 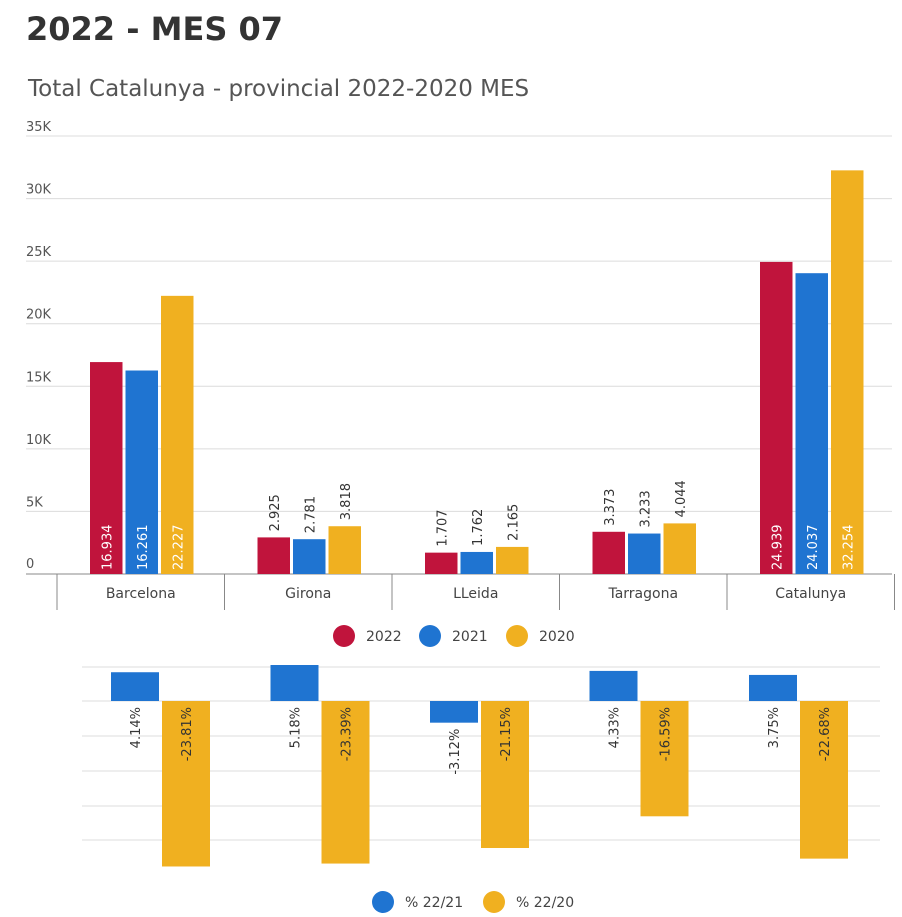 What do you see at coordinates (310, 514) in the screenshot?
I see `data-label: 2.781` at bounding box center [310, 514].